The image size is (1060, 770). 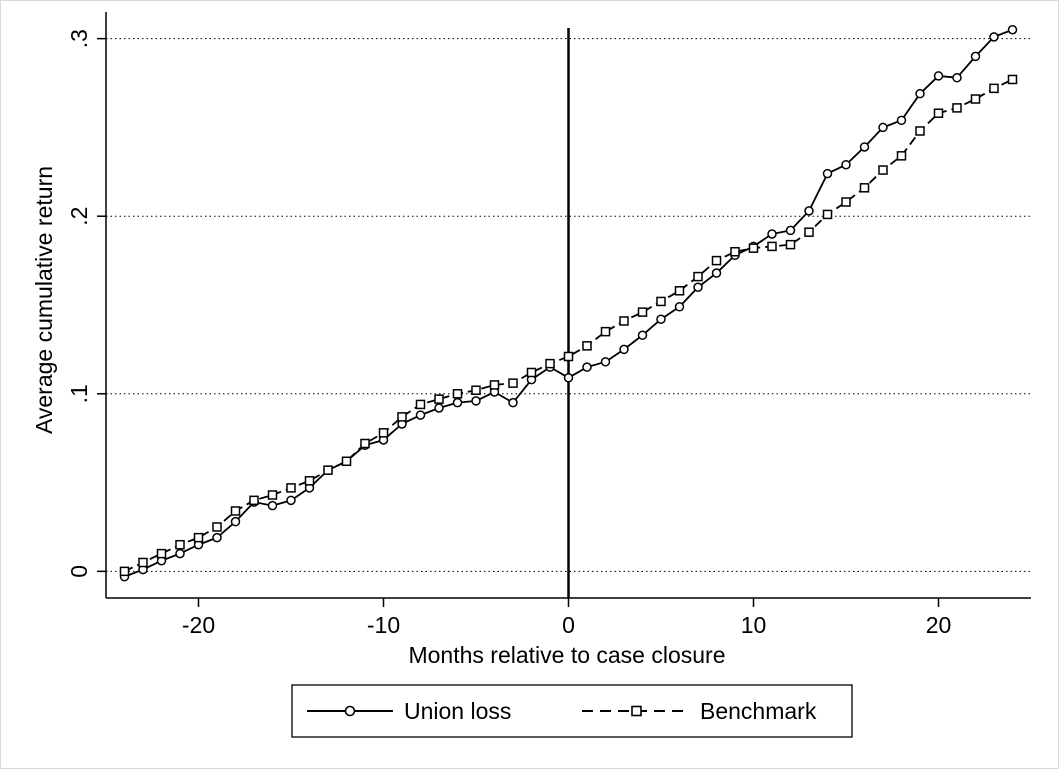 I want to click on legend-marker-benchmark, so click(x=636, y=711).